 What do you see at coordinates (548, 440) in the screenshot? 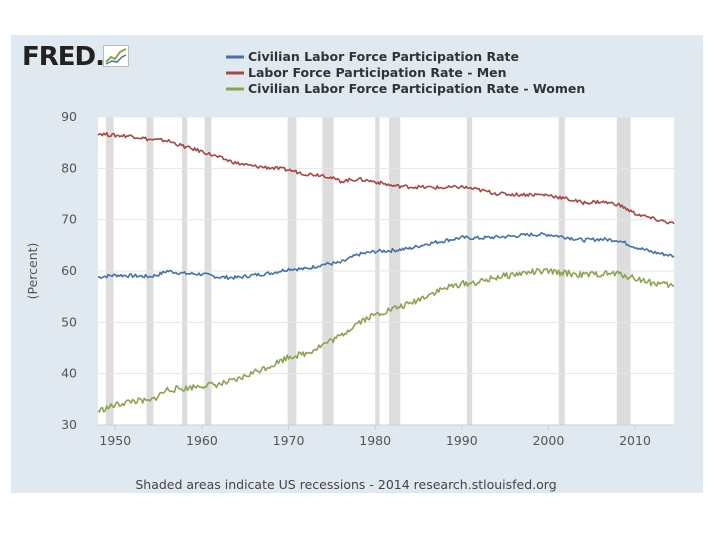
I see `x-tick-label-2000: 2000` at bounding box center [548, 440].